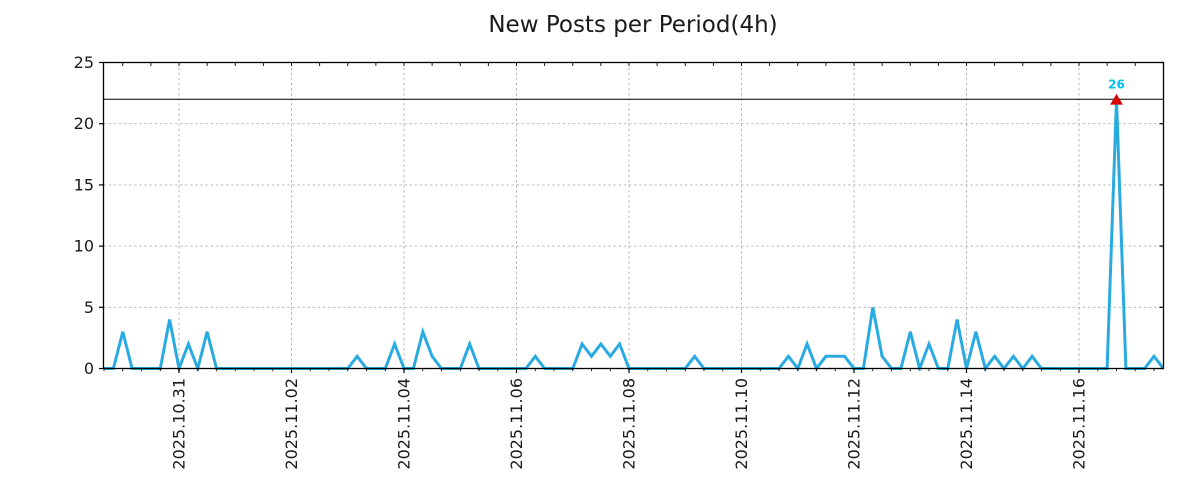 Image resolution: width=1200 pixels, height=500 pixels. What do you see at coordinates (1116, 85) in the screenshot?
I see `max-annotation-label: 26` at bounding box center [1116, 85].